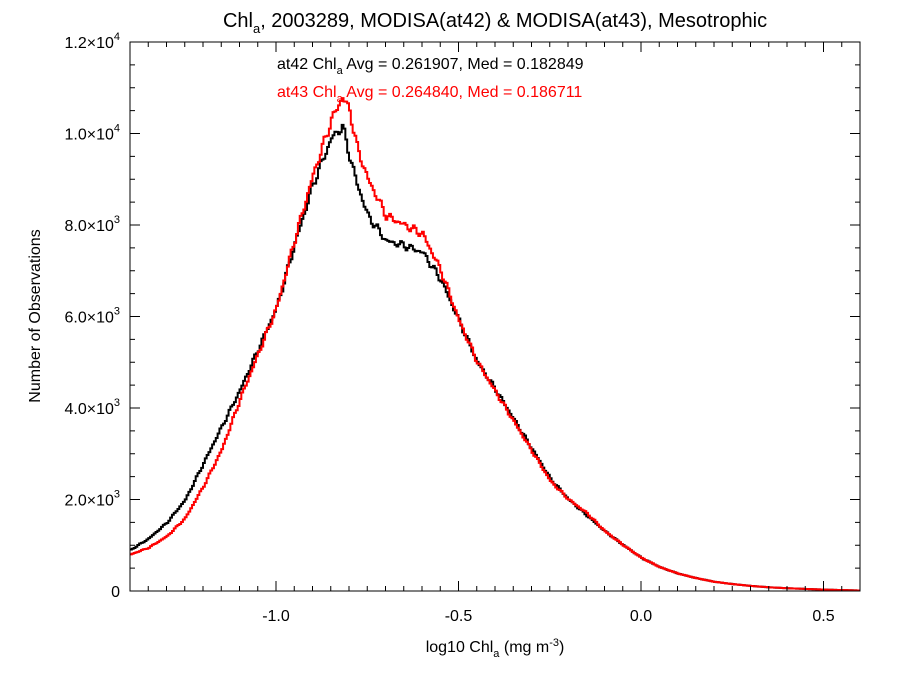 This screenshot has width=900, height=675. What do you see at coordinates (429, 94) in the screenshot?
I see `stats-text-at43: at43 Chla Avg = 0.264840, Med = 0.186711` at bounding box center [429, 94].